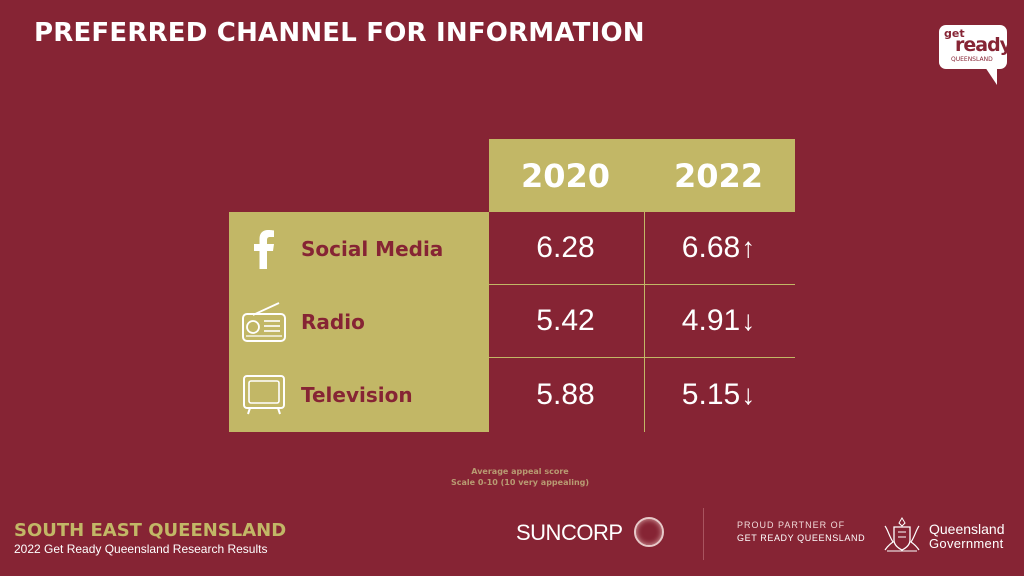 The image size is (1024, 576). What do you see at coordinates (569, 532) in the screenshot?
I see `suncorp-logo-text: SUNCORP` at bounding box center [569, 532].